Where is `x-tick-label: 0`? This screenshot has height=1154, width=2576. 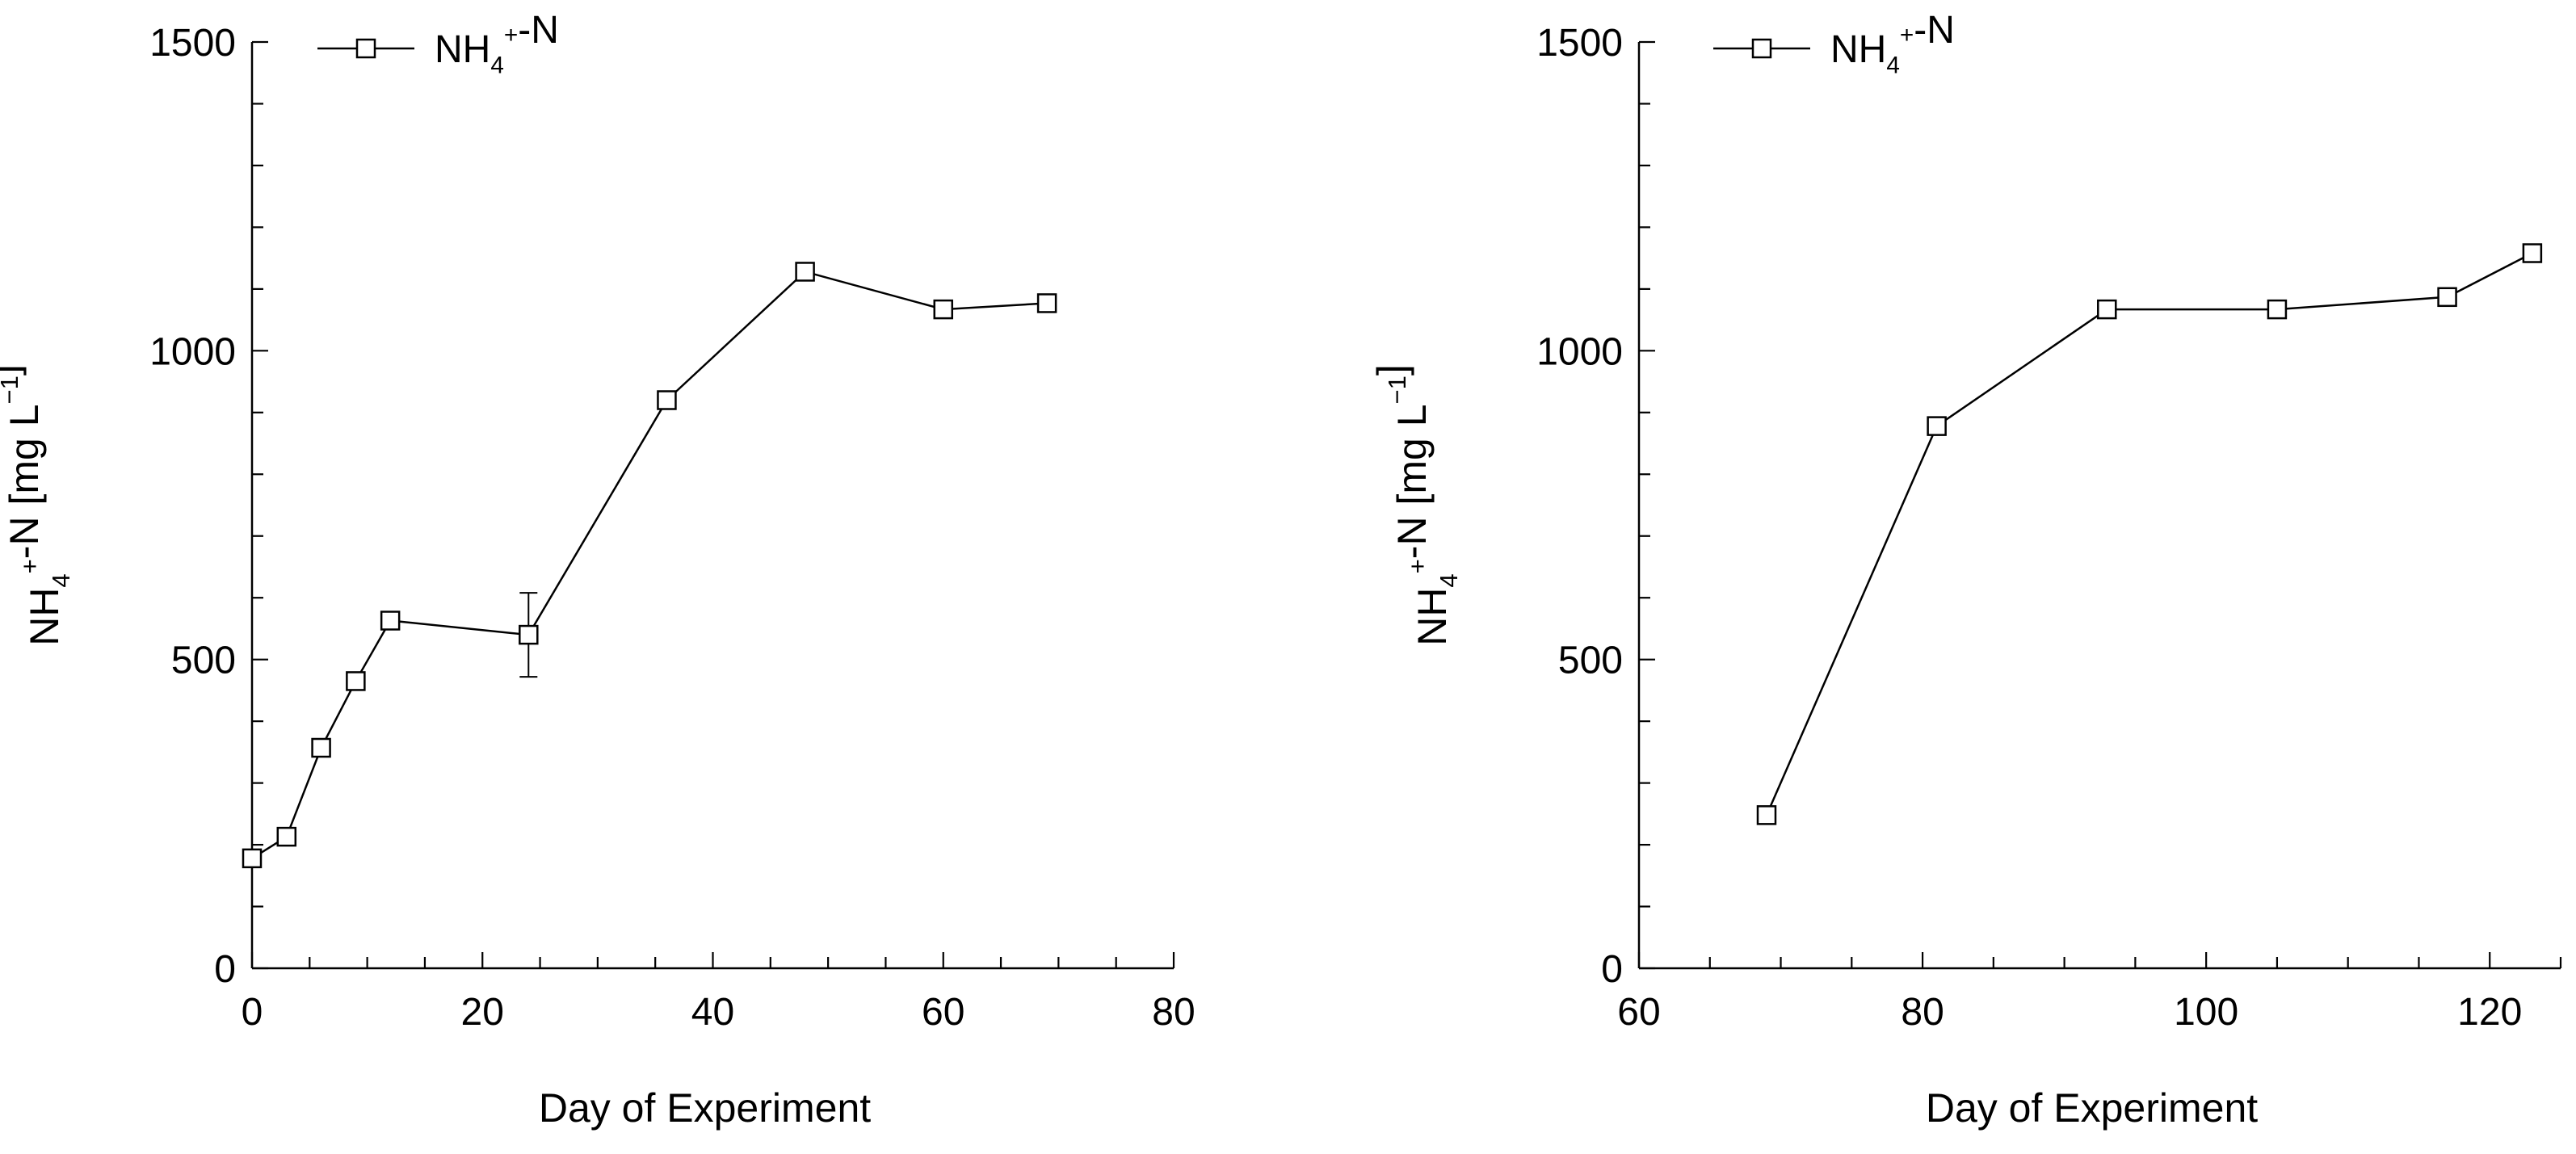
x-tick-label: 0 is located at coordinates (252, 1012).